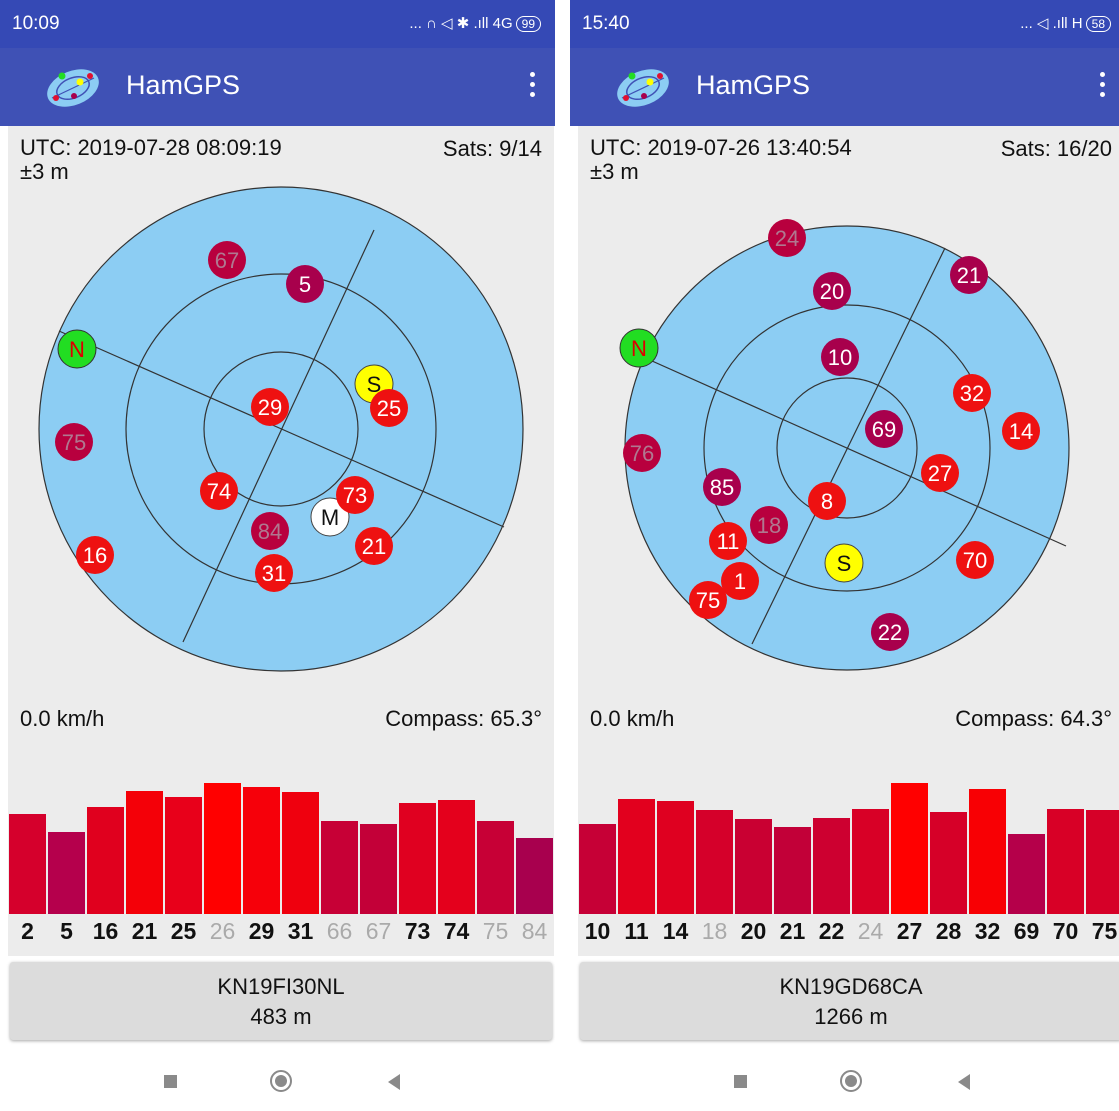 The height and width of the screenshot is (1111, 1119). What do you see at coordinates (66, 931) in the screenshot?
I see `prn-label: 5` at bounding box center [66, 931].